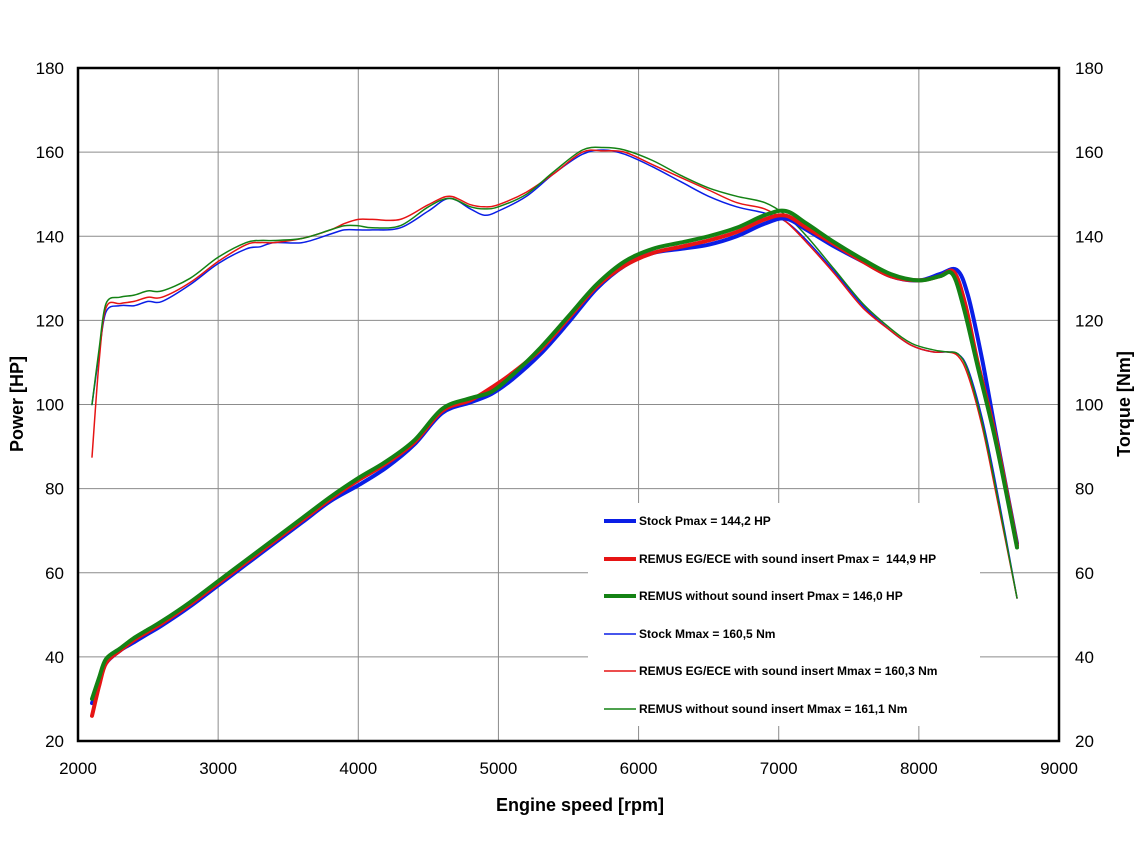 The image size is (1140, 854). What do you see at coordinates (50, 236) in the screenshot?
I see `y-tick-label-left: 140` at bounding box center [50, 236].